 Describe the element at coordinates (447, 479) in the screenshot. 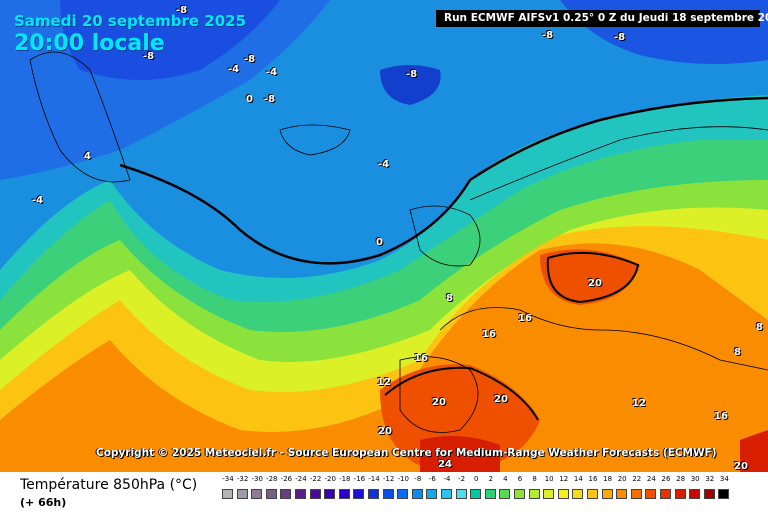

I see `scale-tick-label: -4` at that location.